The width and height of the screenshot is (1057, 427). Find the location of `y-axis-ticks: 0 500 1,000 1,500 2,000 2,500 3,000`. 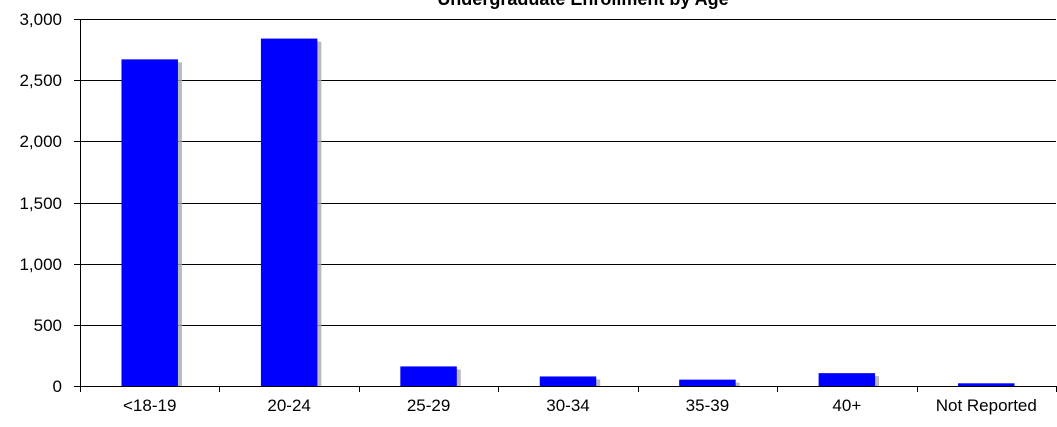

y-axis-ticks: 0 500 1,000 1,500 2,000 2,500 3,000 is located at coordinates (49, 203).